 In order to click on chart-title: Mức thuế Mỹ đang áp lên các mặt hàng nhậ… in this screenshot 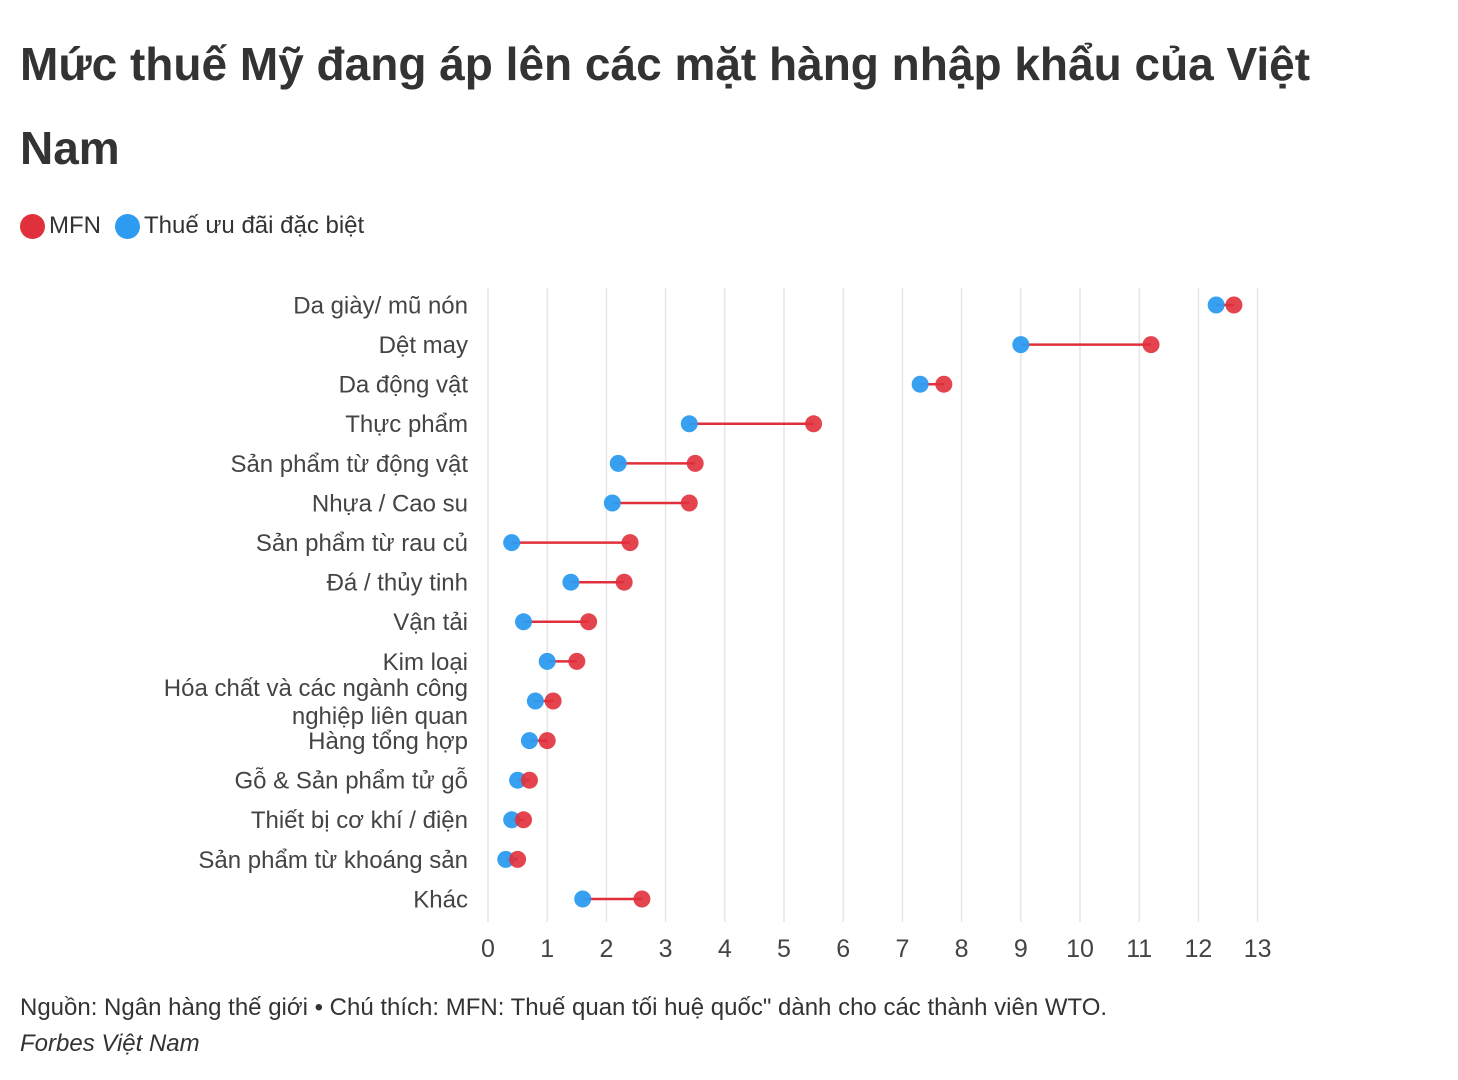, I will do `click(665, 106)`.